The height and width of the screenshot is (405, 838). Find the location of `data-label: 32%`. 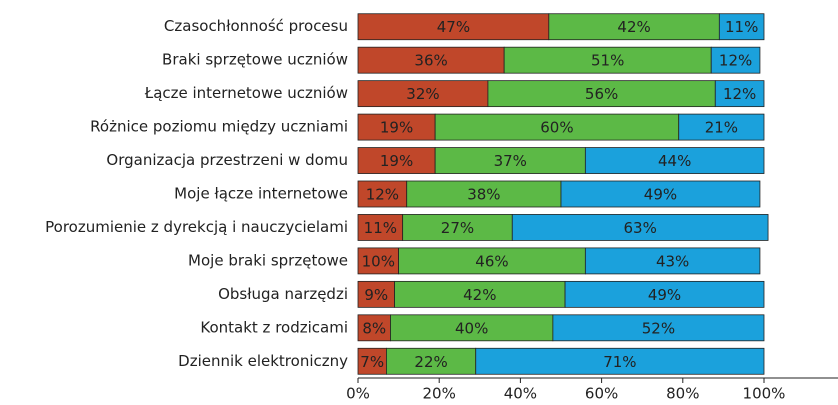

data-label: 32% is located at coordinates (422, 94).